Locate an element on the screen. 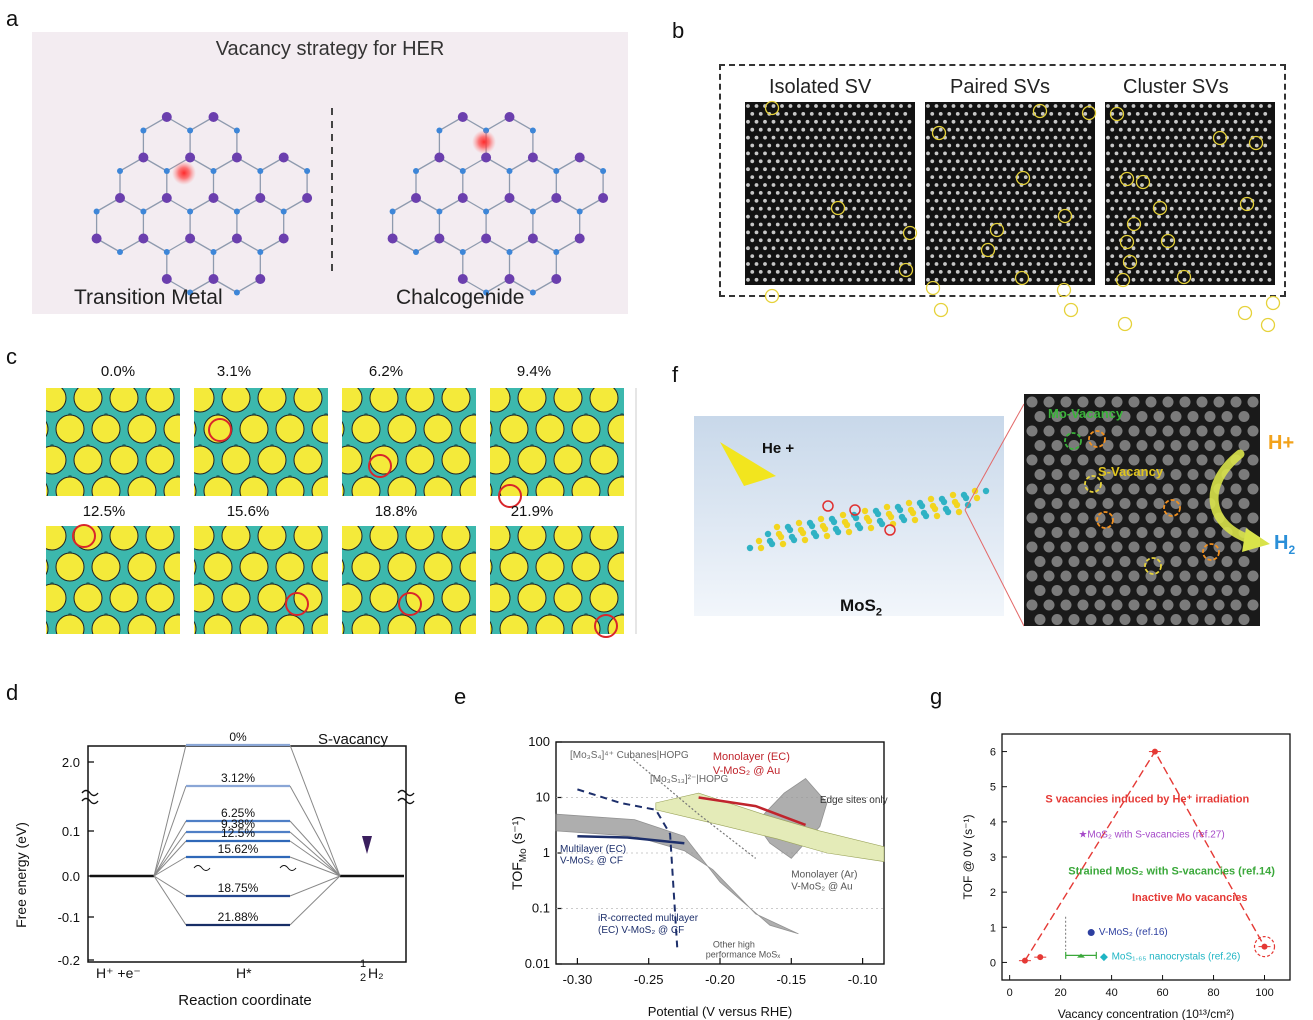 The image size is (1313, 1020). panel-f-h2-label: H2 is located at coordinates (1284, 544).